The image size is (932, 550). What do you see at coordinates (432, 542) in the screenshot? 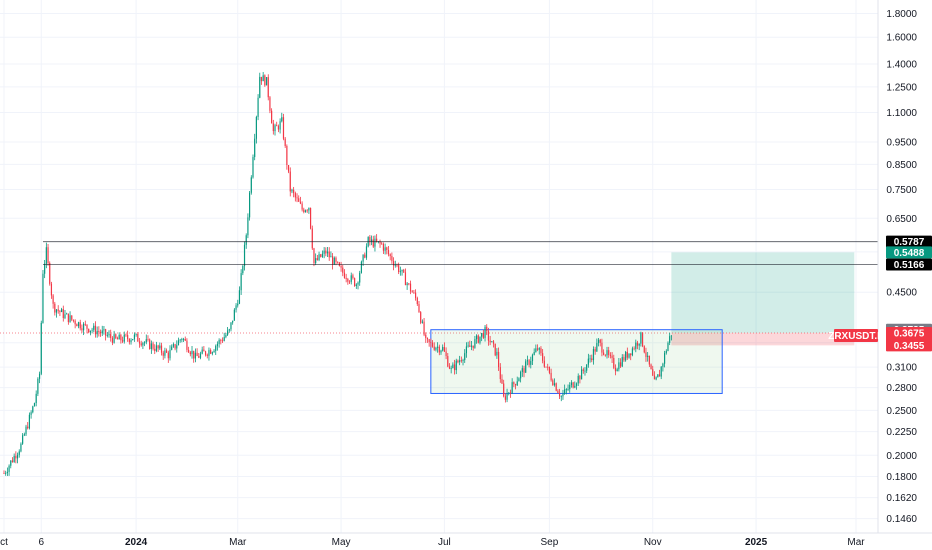
I see `time-axis: ct 6 2024 Mar May Jul Sep Nov 2025 Mar` at bounding box center [432, 542].